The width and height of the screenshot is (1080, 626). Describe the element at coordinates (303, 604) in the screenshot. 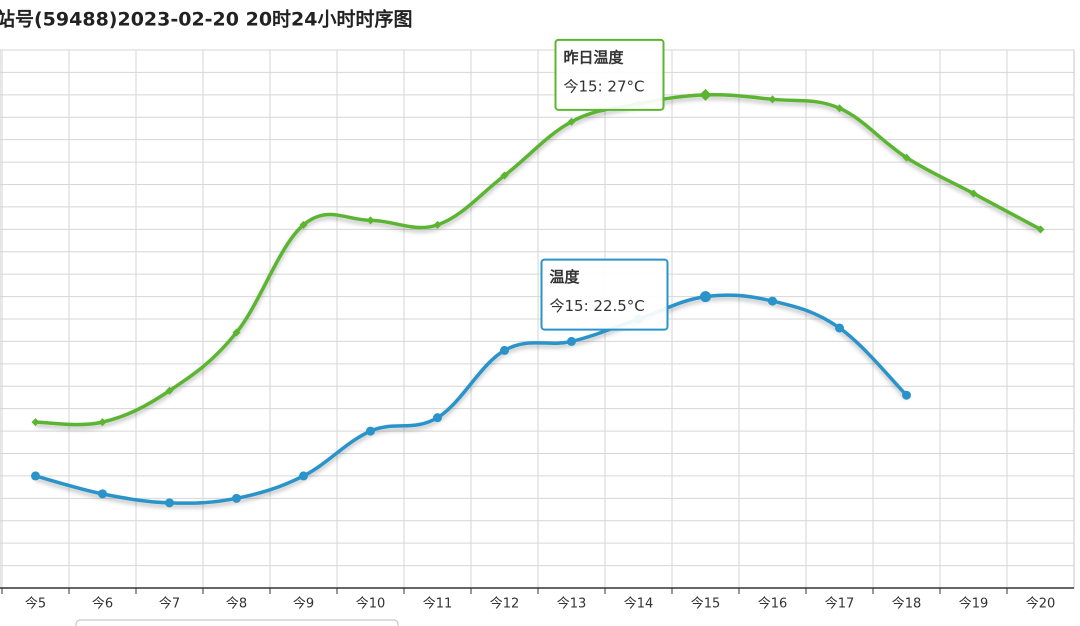

I see `x-tick-label: 今9` at that location.